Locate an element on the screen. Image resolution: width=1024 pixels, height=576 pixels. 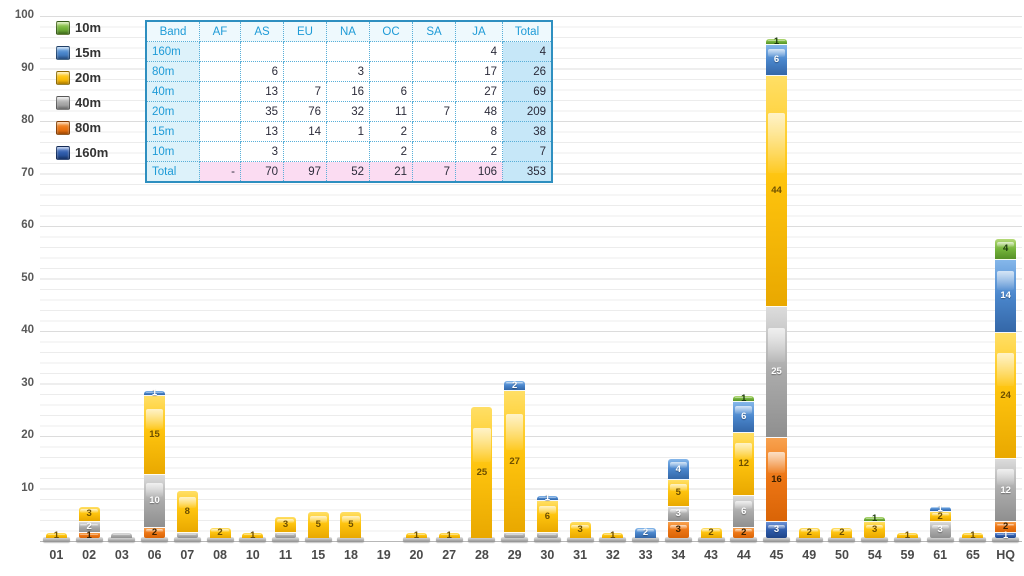
bar-segment-40m: 10 is located at coordinates (155, 501).